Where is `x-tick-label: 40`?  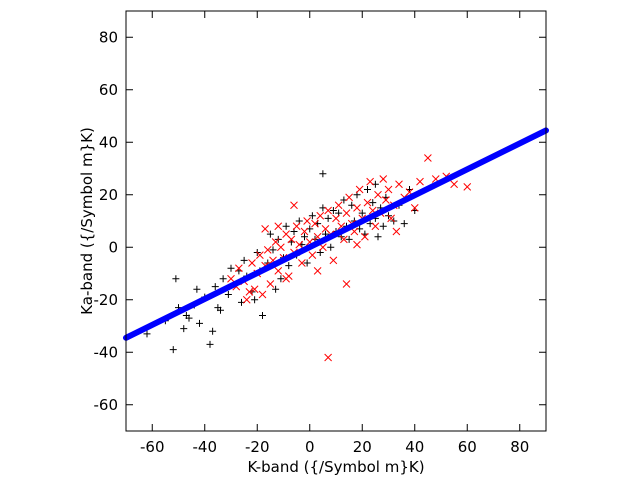
x-tick-label: 40 is located at coordinates (414, 447).